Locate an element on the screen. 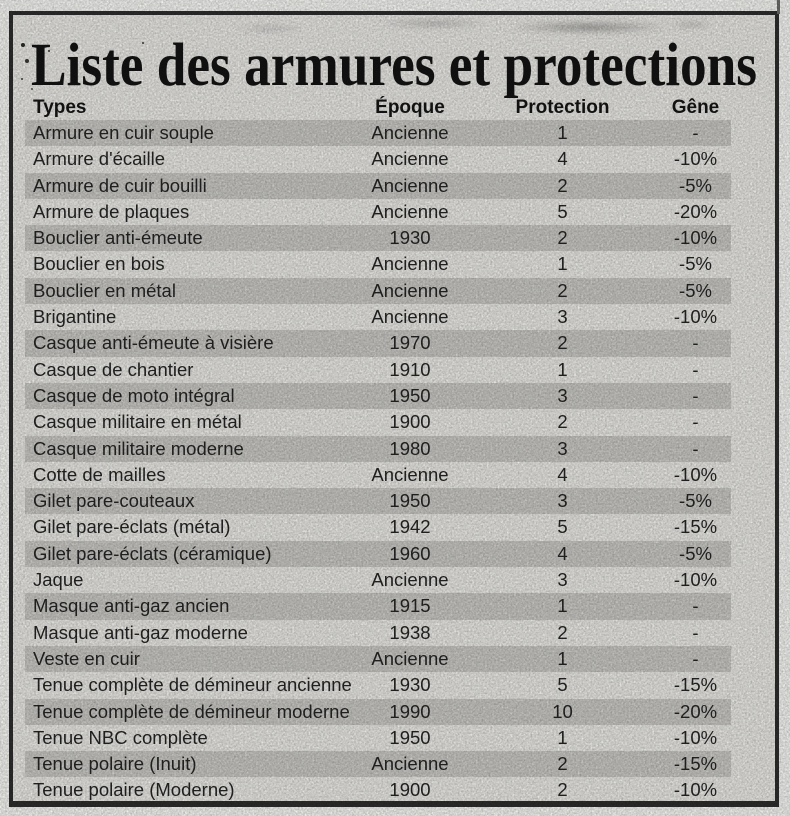 This screenshot has height=816, width=790. table-row: Armure de cuir bouilli Ancienne 2 -5% is located at coordinates (378, 185).